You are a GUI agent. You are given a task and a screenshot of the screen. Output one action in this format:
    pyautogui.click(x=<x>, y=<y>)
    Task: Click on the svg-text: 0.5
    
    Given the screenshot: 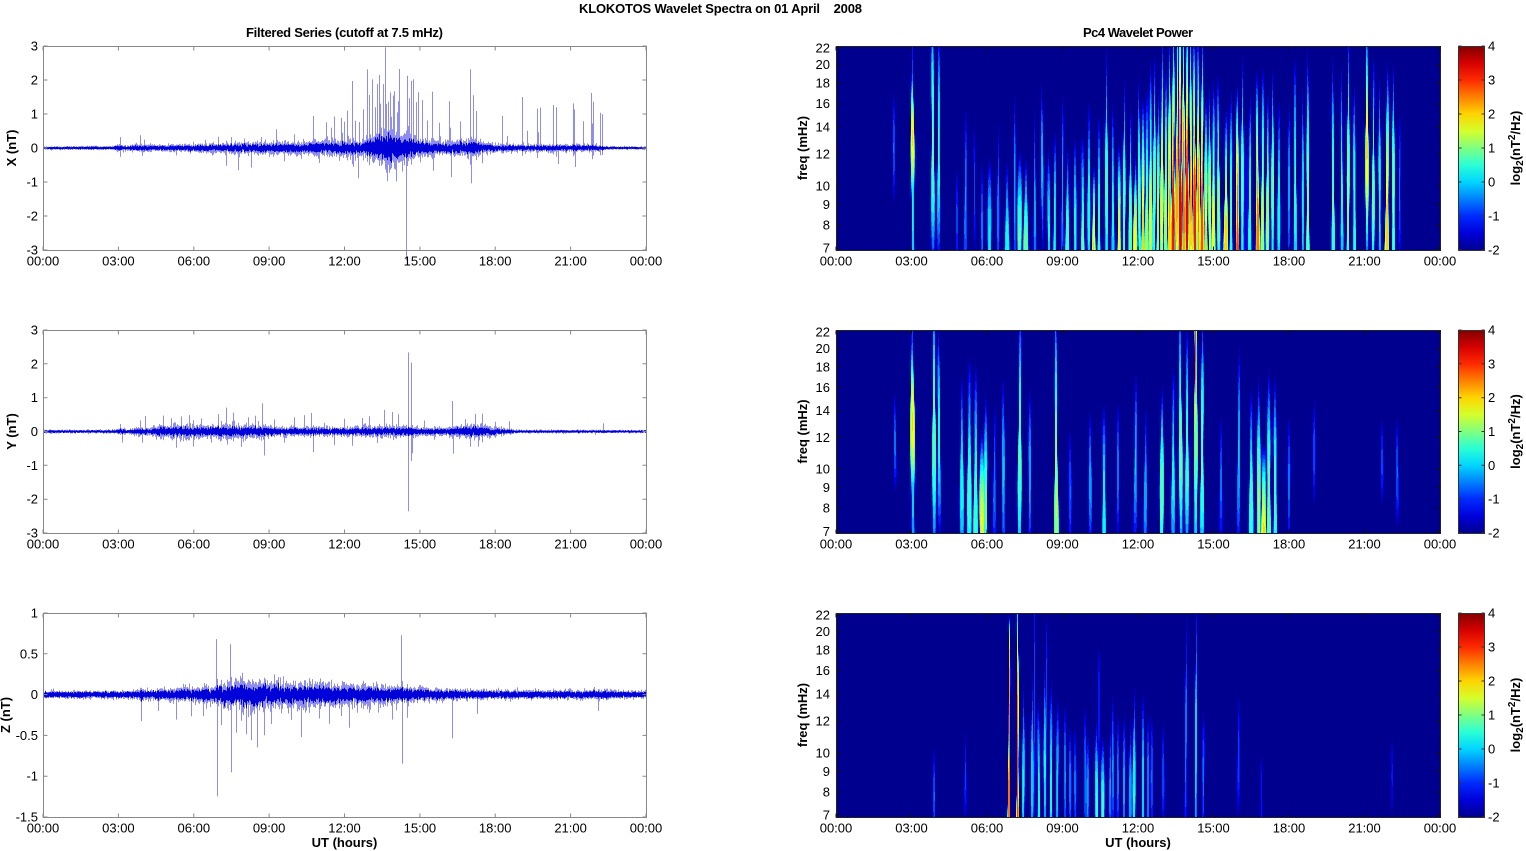 What is the action you would take?
    pyautogui.click(x=29, y=653)
    